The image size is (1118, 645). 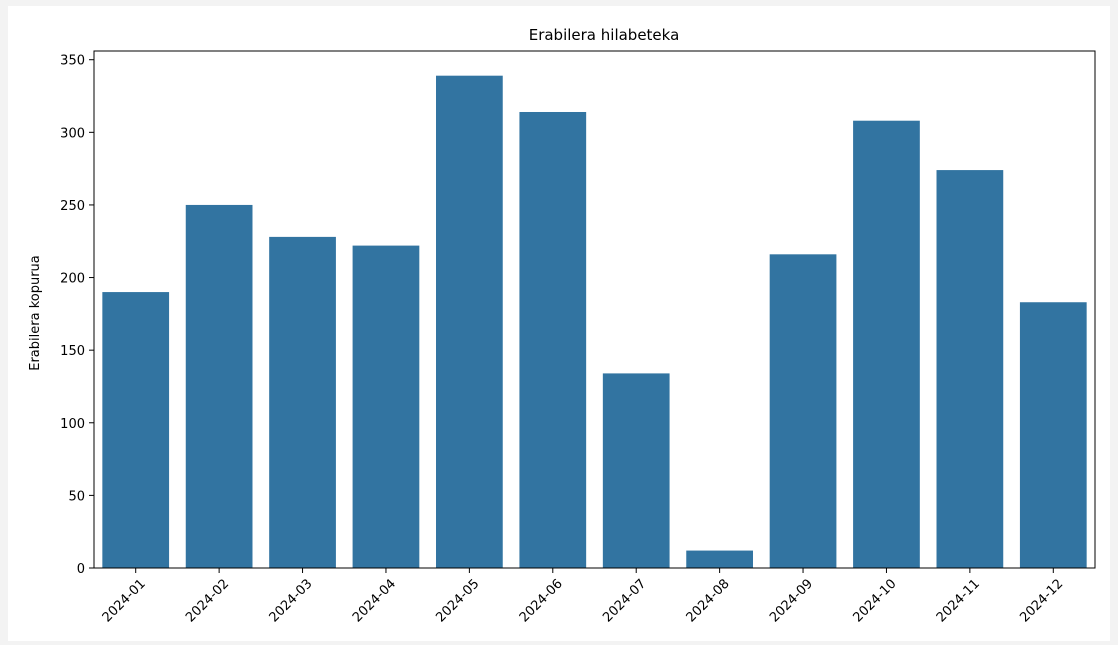 I want to click on y-tick-label: 250, so click(x=72, y=206).